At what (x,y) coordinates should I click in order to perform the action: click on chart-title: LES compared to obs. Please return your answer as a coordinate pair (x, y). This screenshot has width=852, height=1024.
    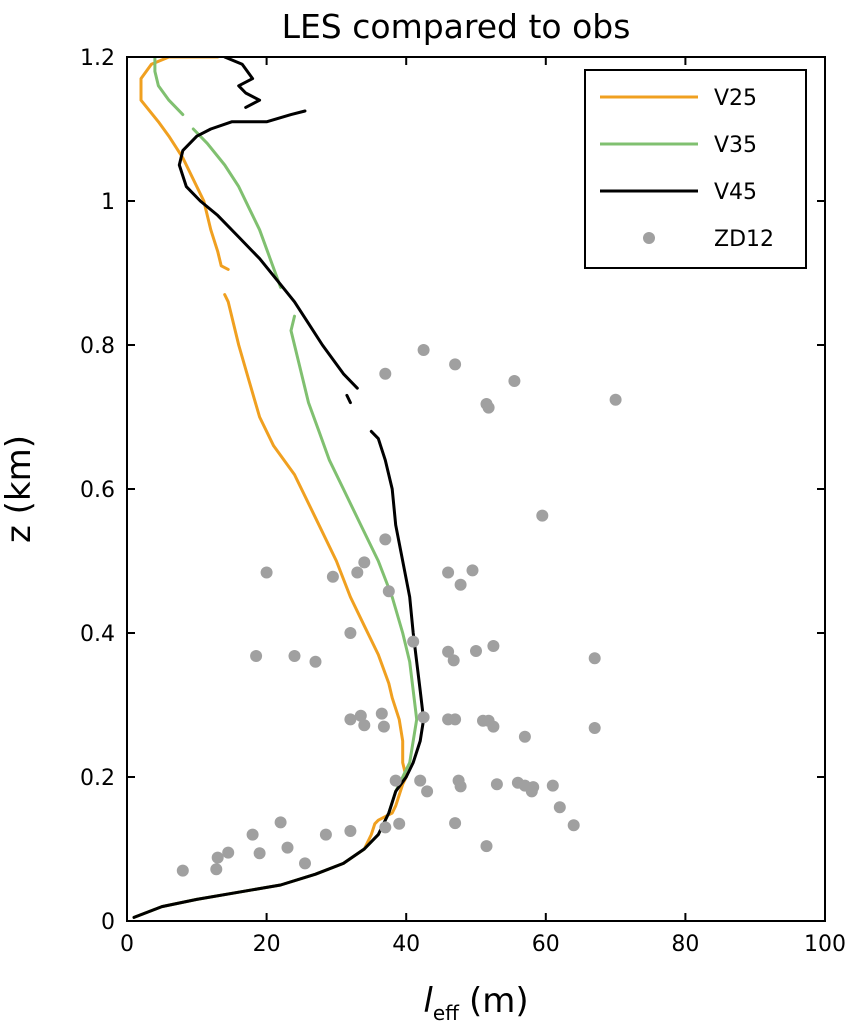
    Looking at the image, I should click on (456, 26).